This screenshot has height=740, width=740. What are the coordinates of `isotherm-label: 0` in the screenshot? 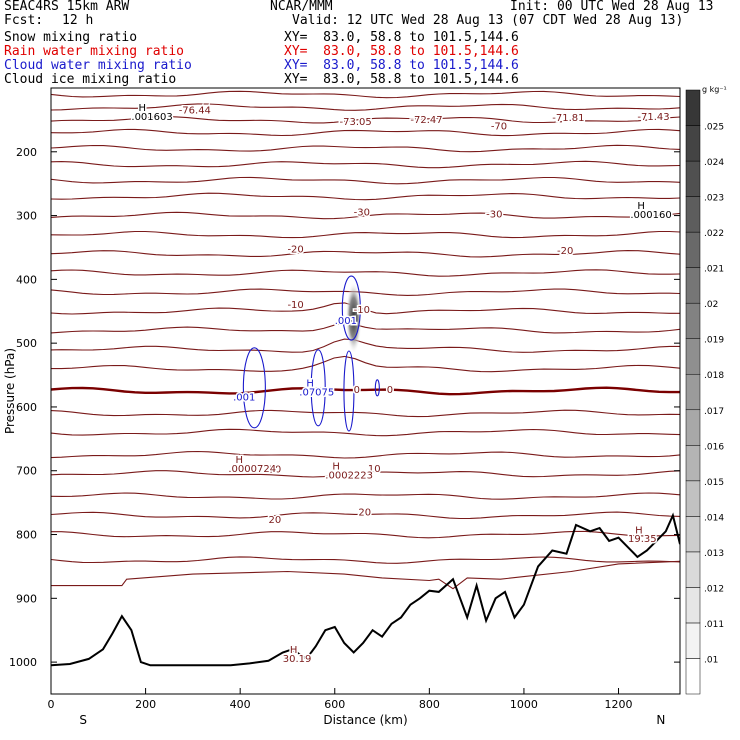 It's located at (357, 390).